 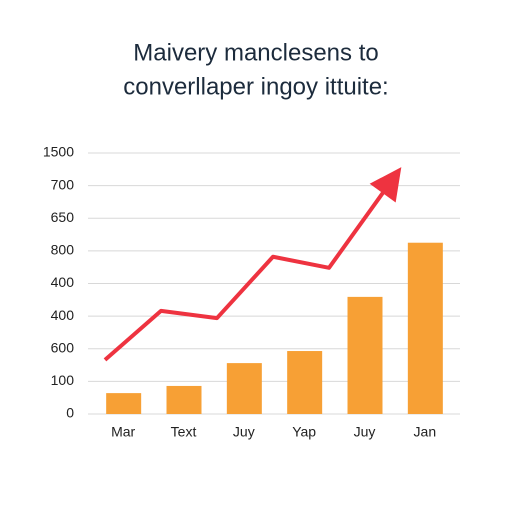 I want to click on y-tick-label: 100, so click(x=63, y=380).